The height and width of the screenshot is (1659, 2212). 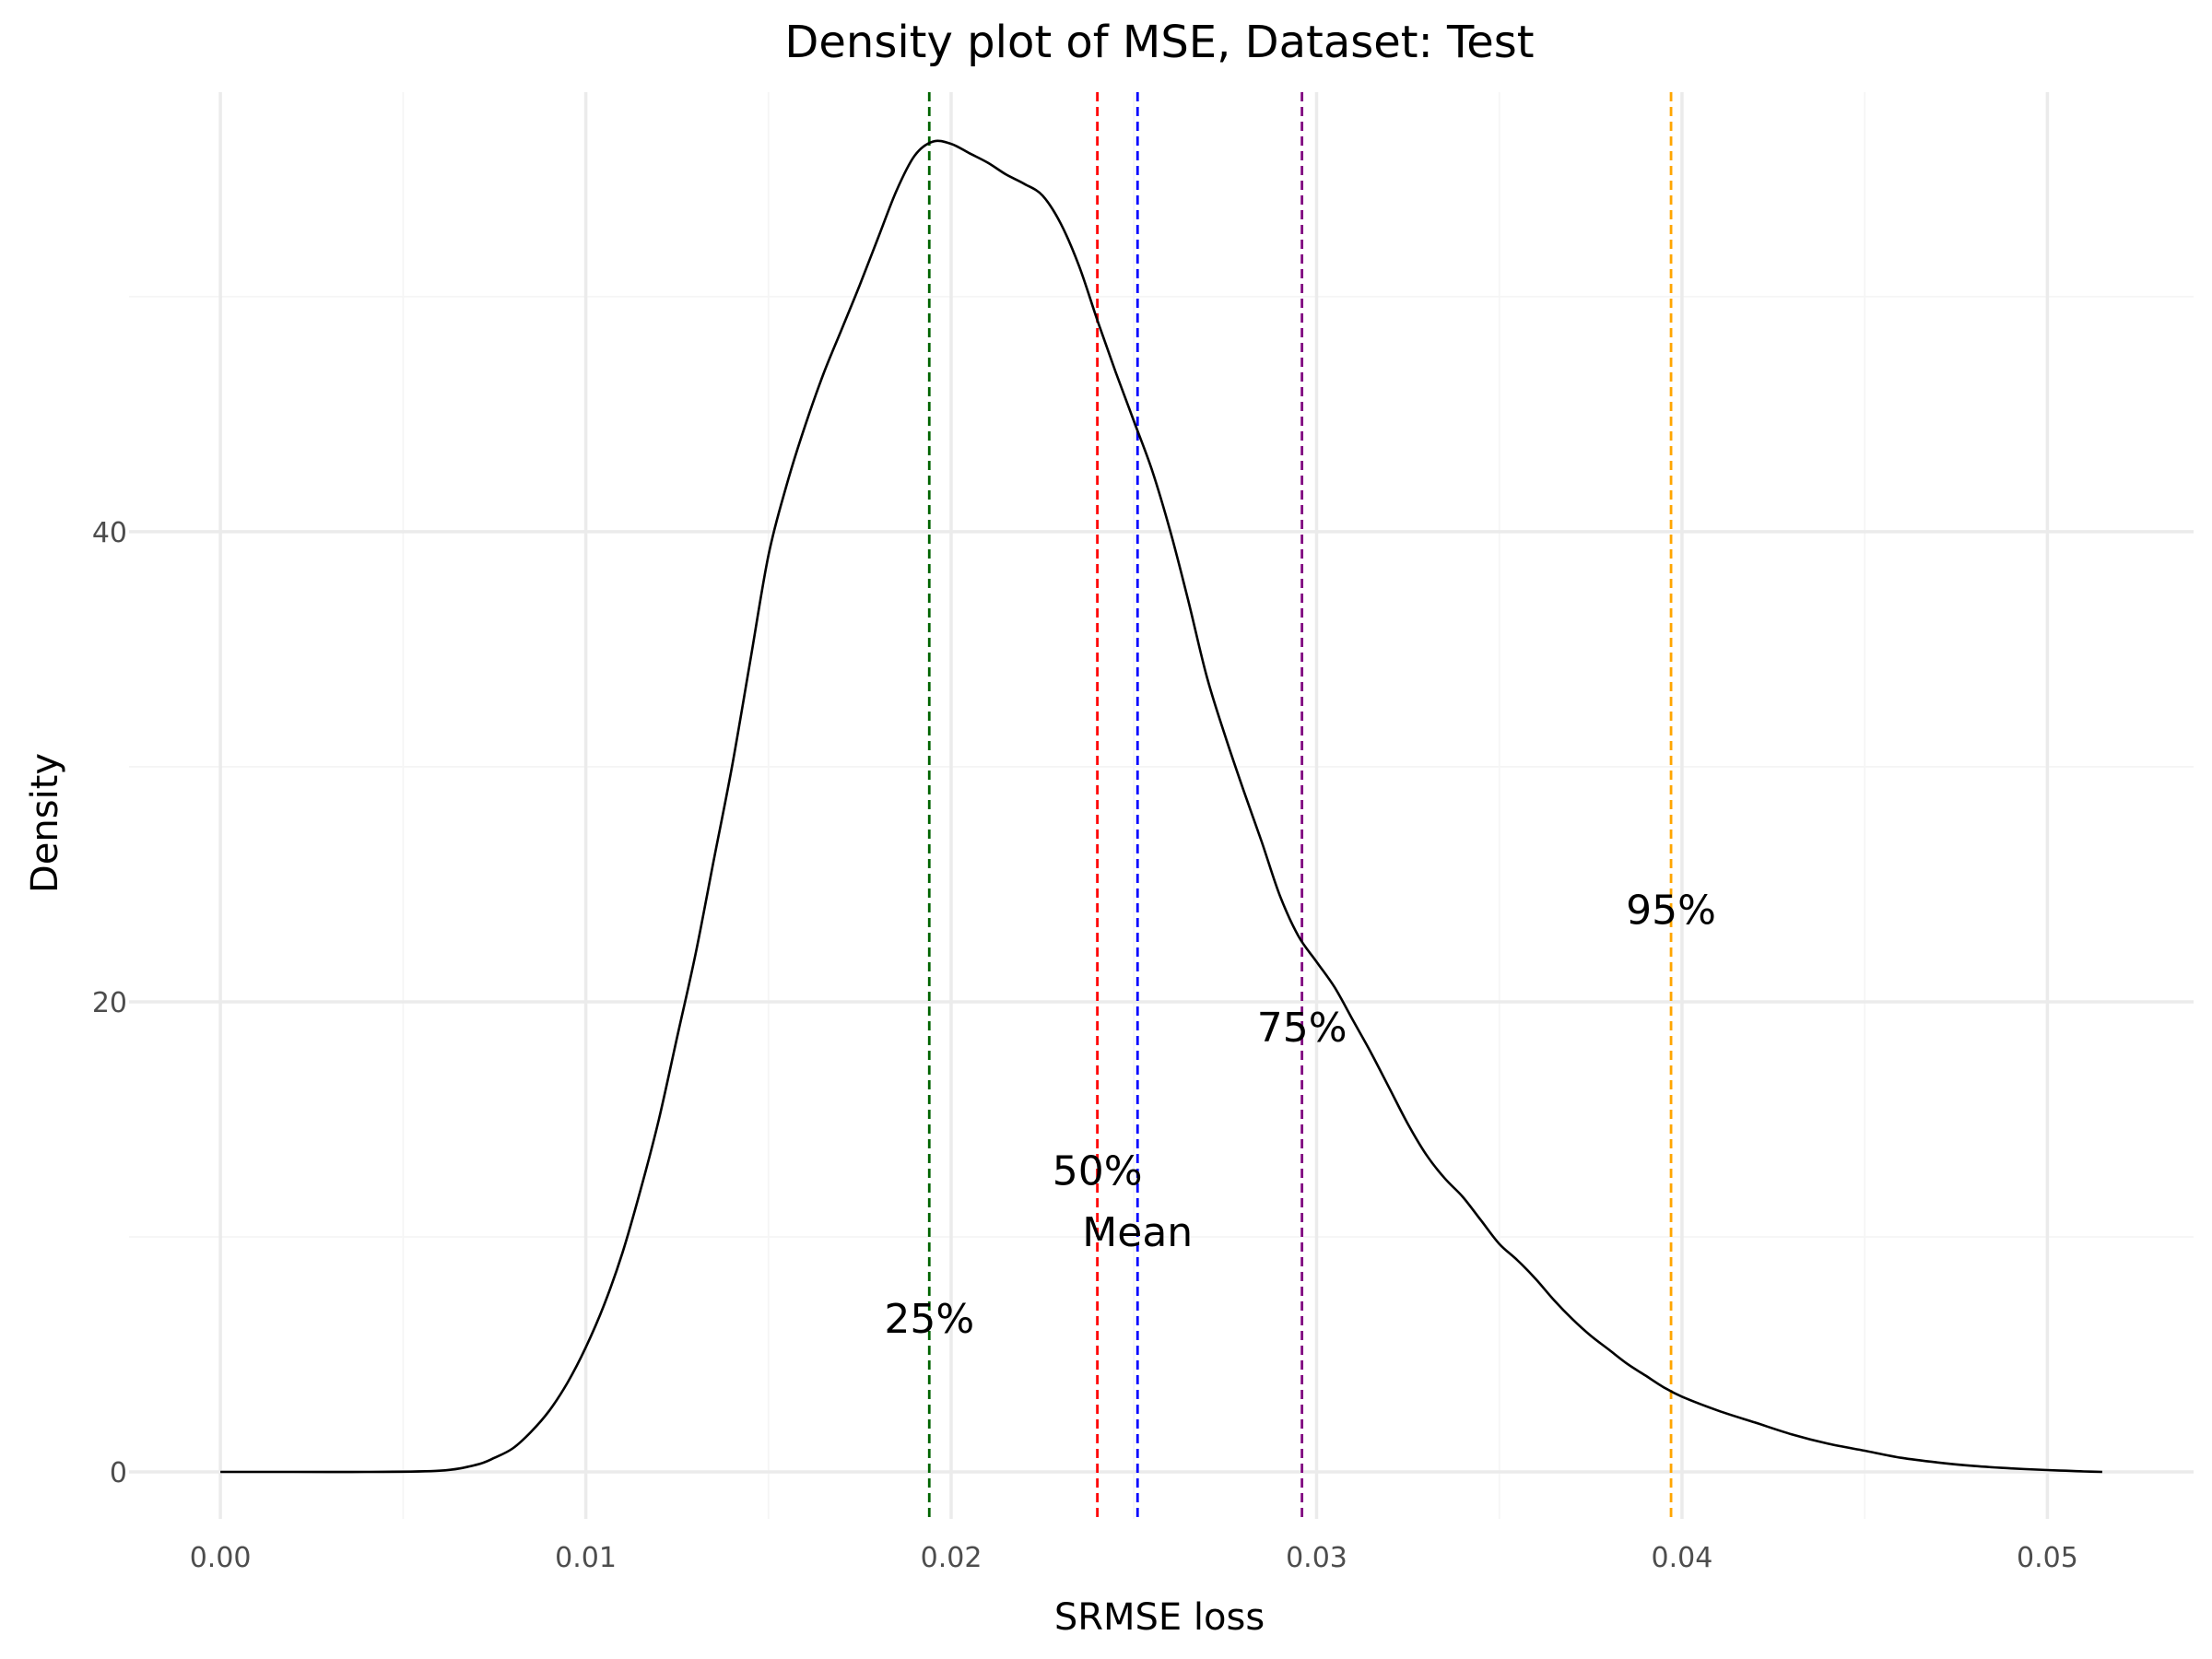 I want to click on x-tick-label: 0.03, so click(x=1316, y=1558).